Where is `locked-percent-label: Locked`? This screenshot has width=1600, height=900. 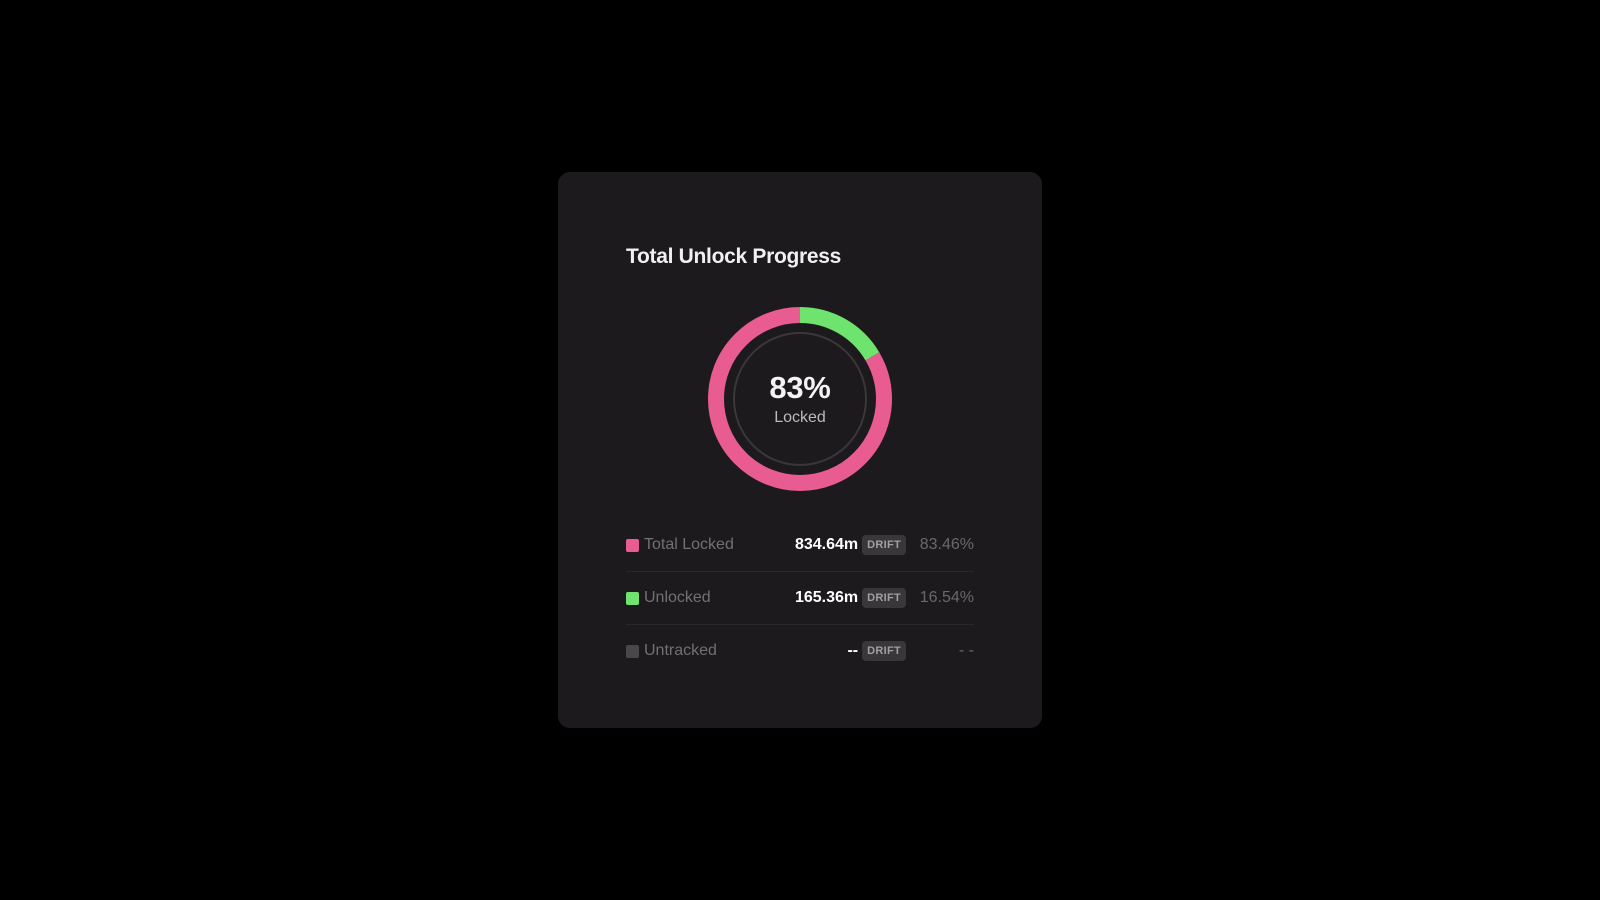 locked-percent-label: Locked is located at coordinates (800, 417).